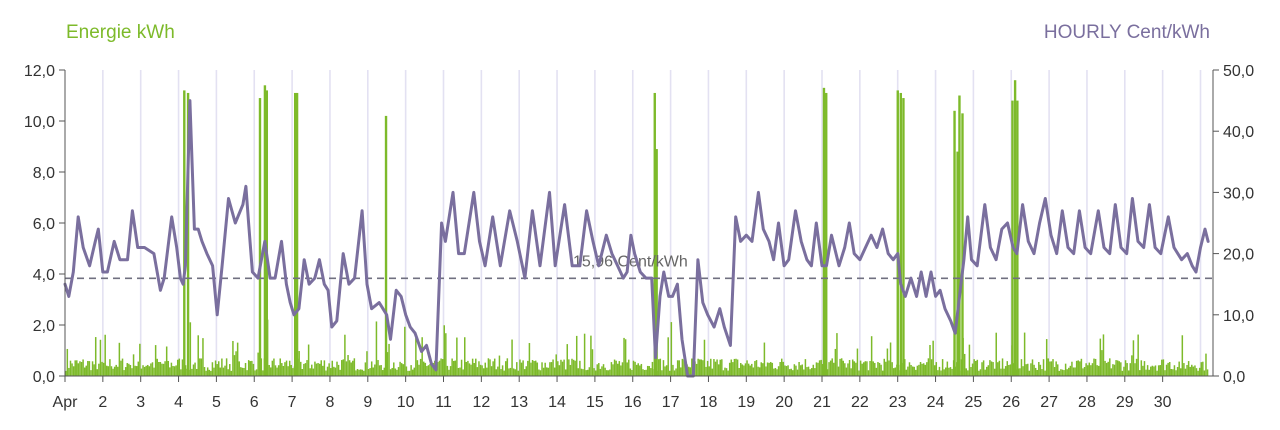 The height and width of the screenshot is (430, 1280). I want to click on x-tick-label: 26, so click(1011, 402).